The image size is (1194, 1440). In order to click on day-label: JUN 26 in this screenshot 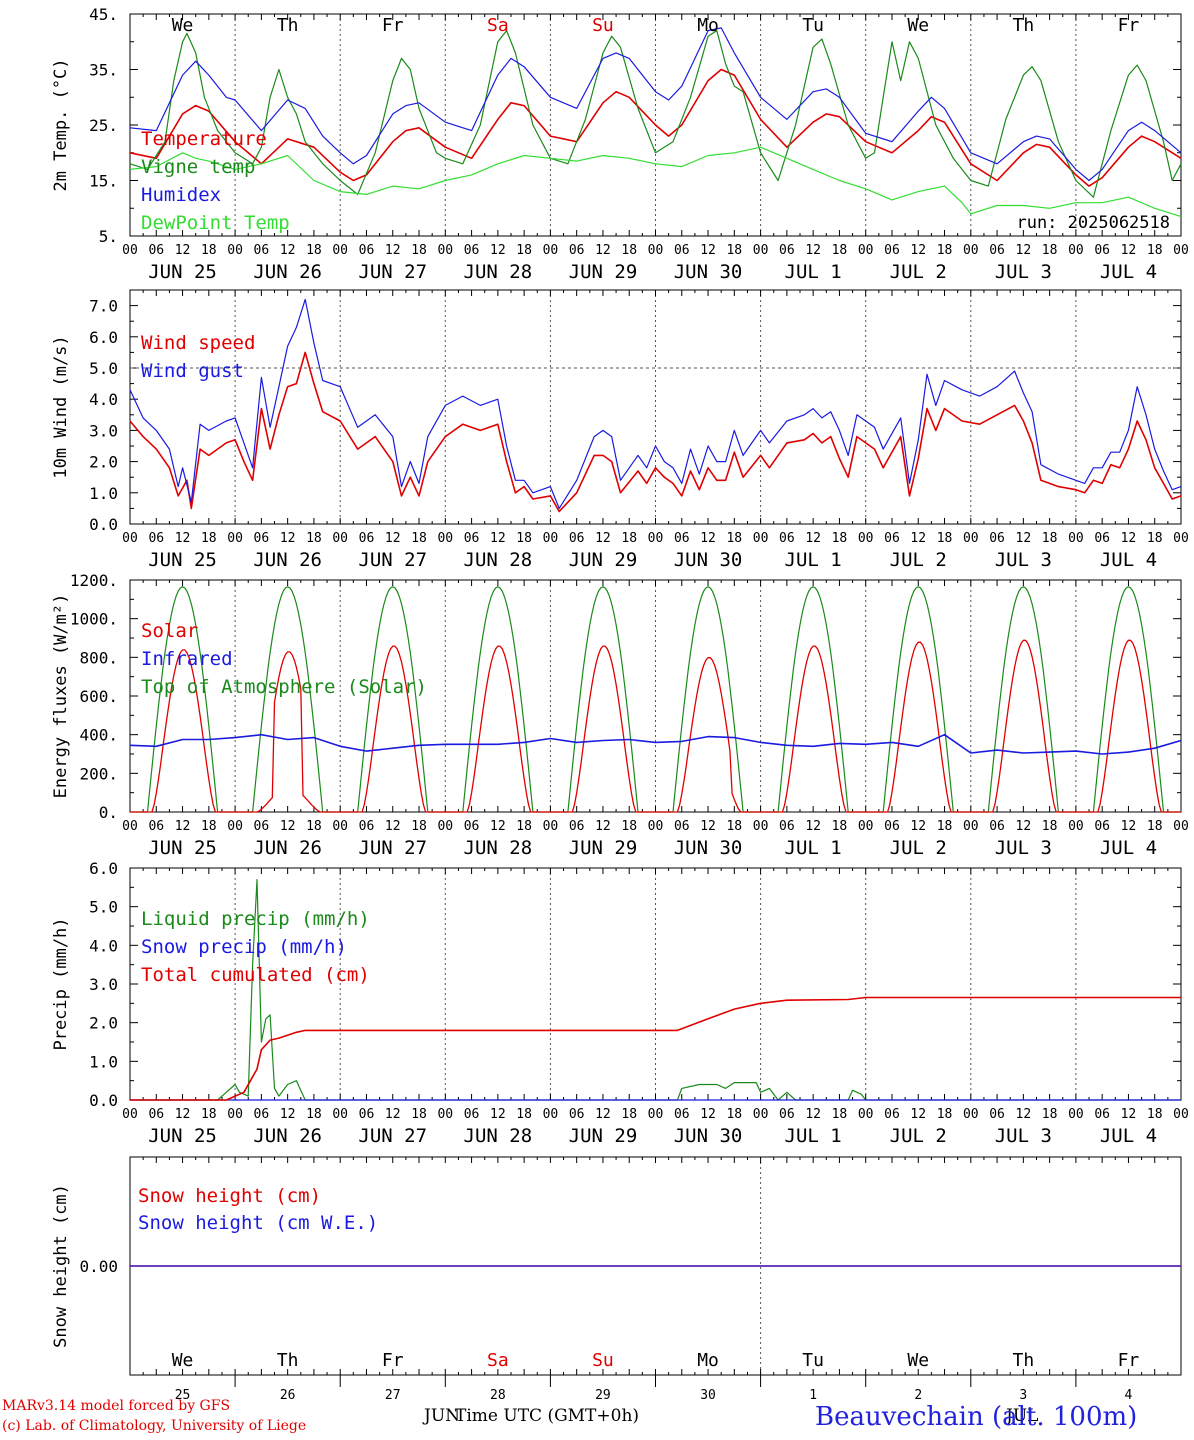, I will do `click(287, 1136)`.